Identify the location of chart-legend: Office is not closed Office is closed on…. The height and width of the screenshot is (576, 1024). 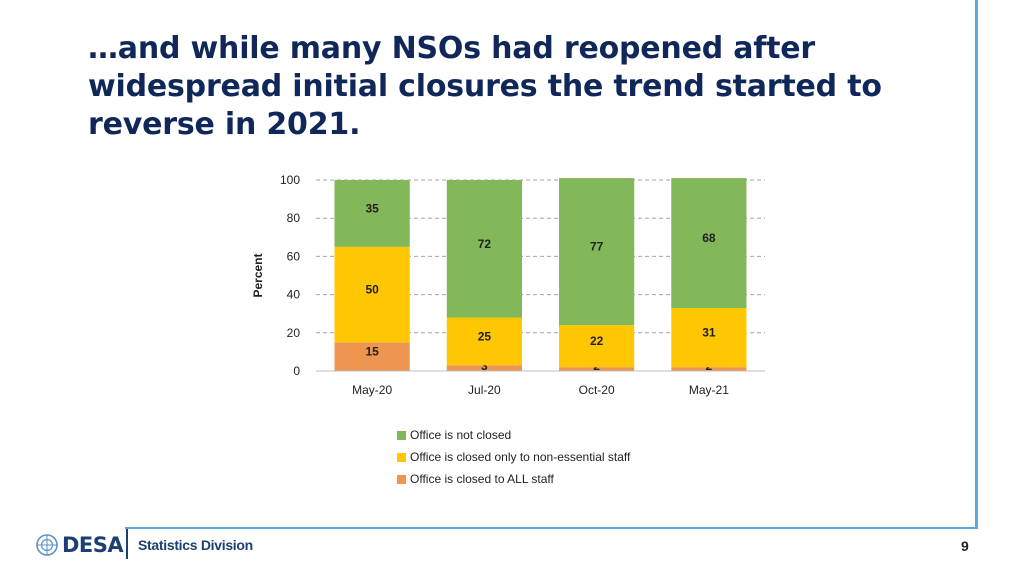
(513, 457).